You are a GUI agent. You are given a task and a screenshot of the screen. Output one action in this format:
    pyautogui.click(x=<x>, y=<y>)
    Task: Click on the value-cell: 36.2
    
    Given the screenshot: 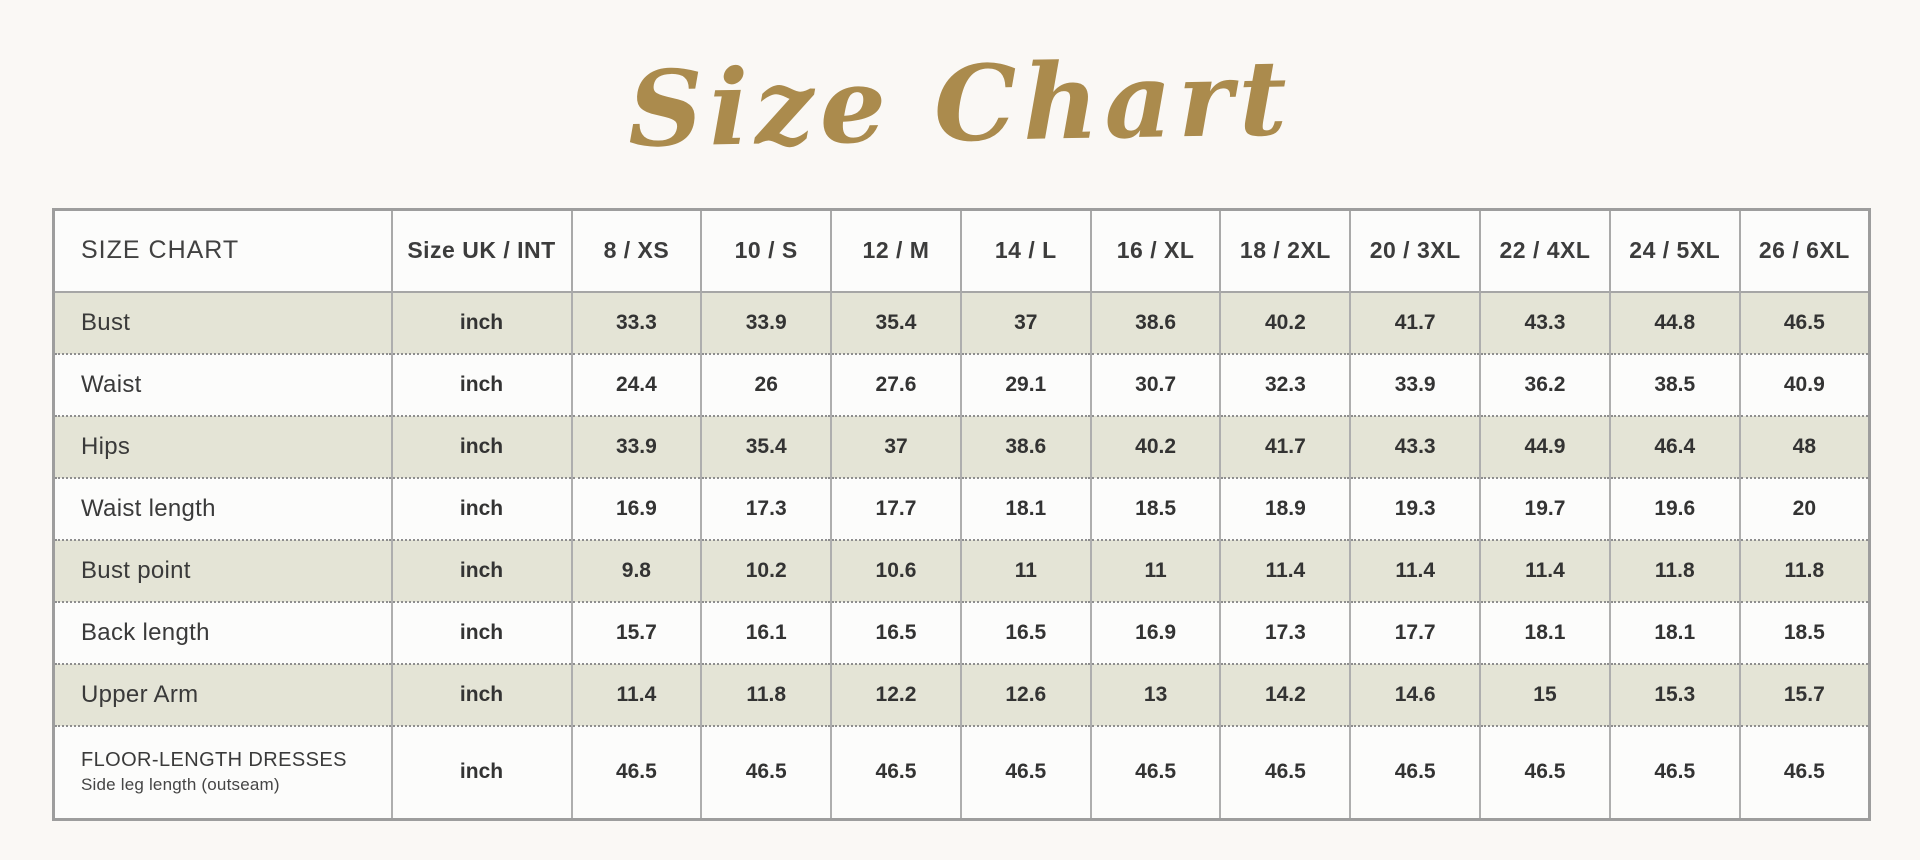 What is the action you would take?
    pyautogui.click(x=1545, y=384)
    